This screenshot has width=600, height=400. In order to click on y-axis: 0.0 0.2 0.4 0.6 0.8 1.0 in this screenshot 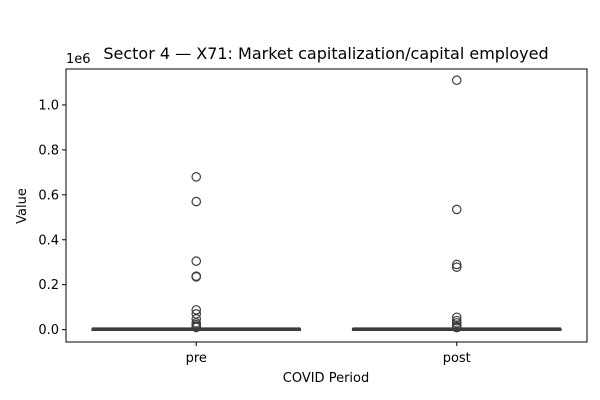, I will do `click(52, 218)`.